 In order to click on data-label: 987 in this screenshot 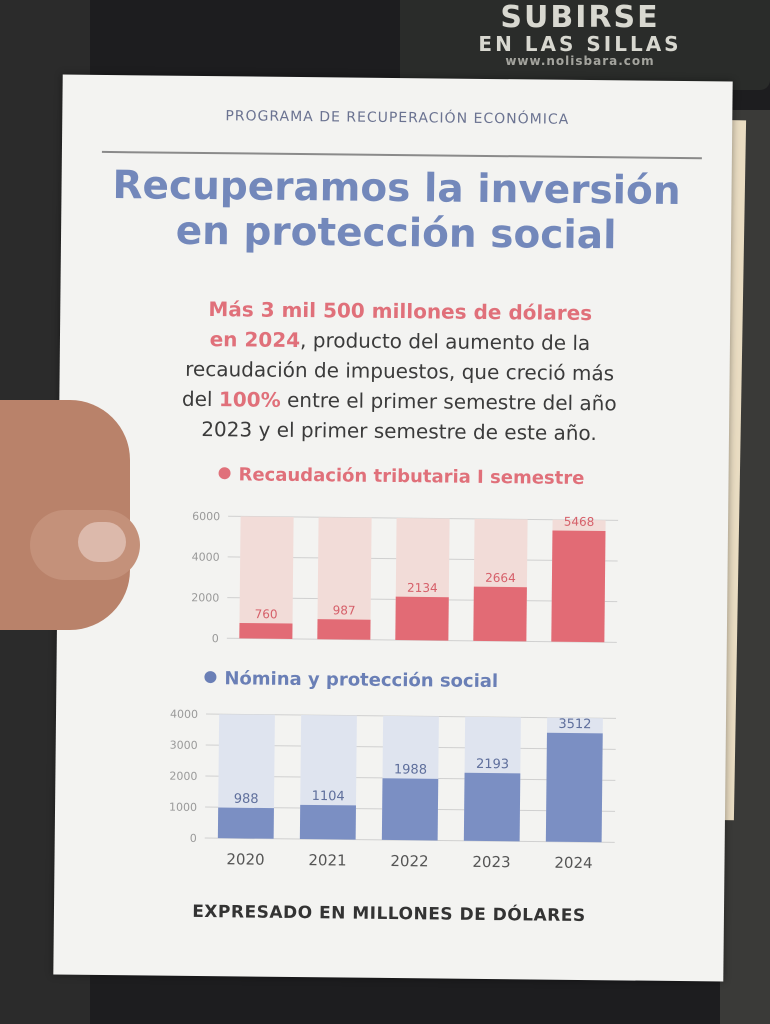, I will do `click(344, 610)`.